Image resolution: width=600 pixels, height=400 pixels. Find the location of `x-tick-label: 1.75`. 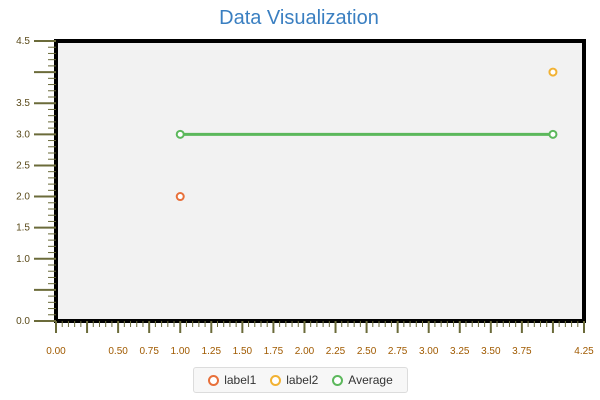

x-tick-label: 1.75 is located at coordinates (274, 351).